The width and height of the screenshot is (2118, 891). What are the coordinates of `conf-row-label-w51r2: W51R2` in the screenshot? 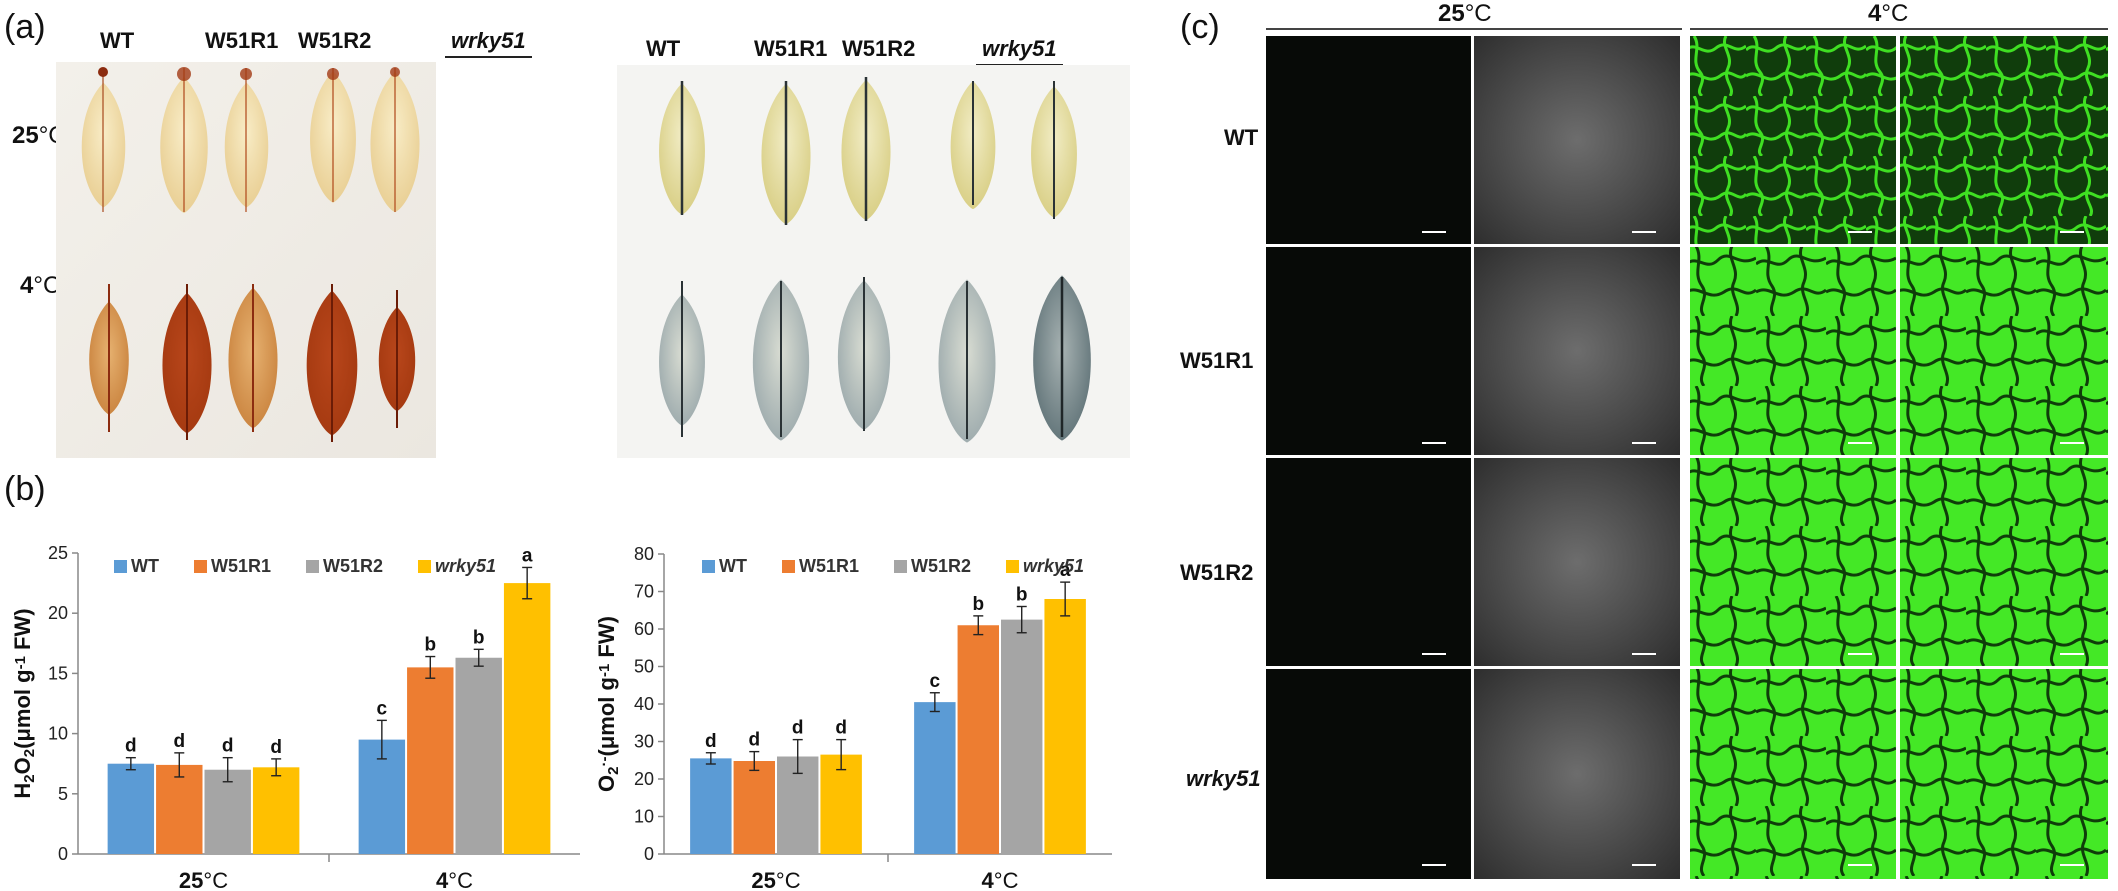 It's located at (1217, 572).